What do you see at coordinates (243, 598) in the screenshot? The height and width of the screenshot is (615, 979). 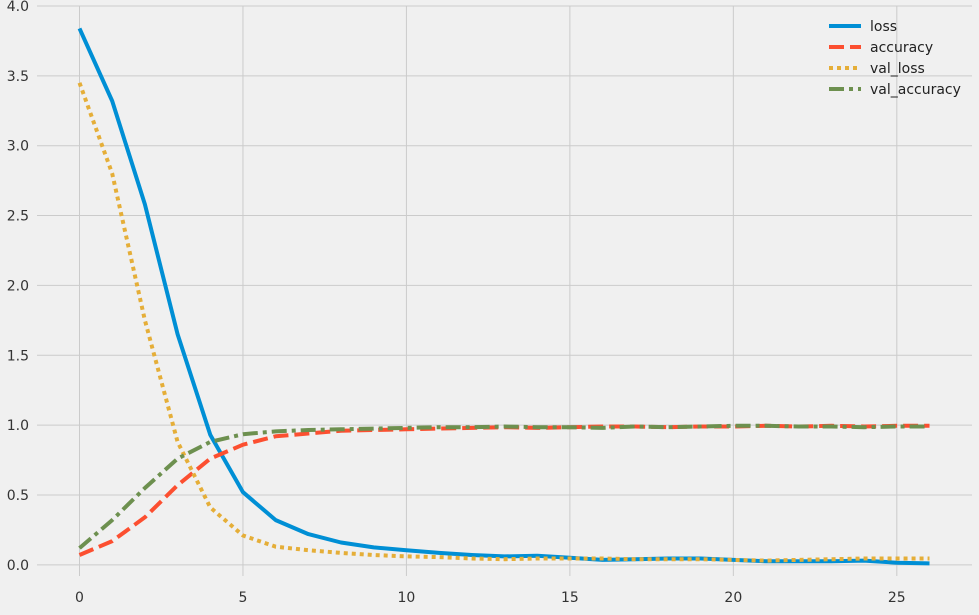 I see `x-tick-label: 5` at bounding box center [243, 598].